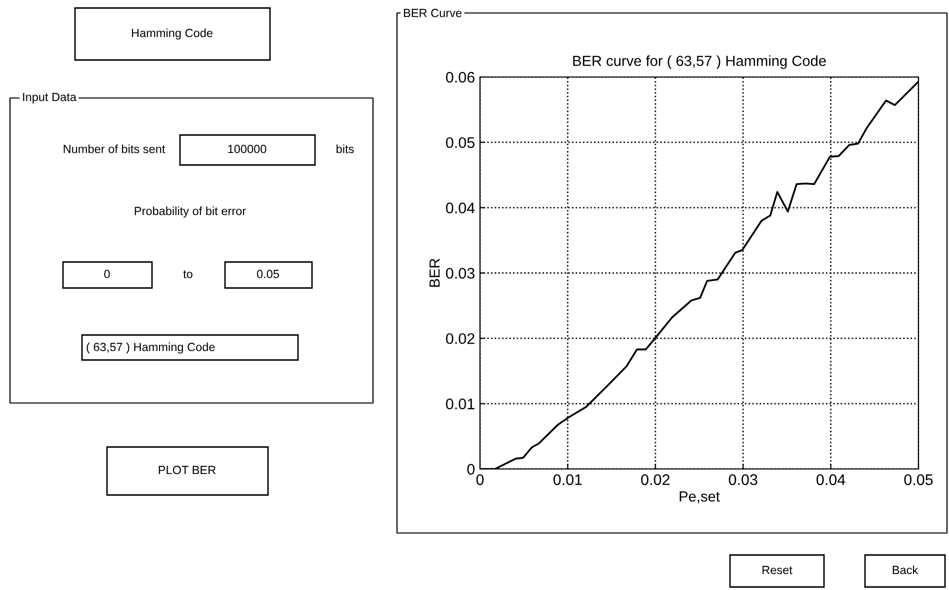  I want to click on text: PLOT BER, so click(187, 470).